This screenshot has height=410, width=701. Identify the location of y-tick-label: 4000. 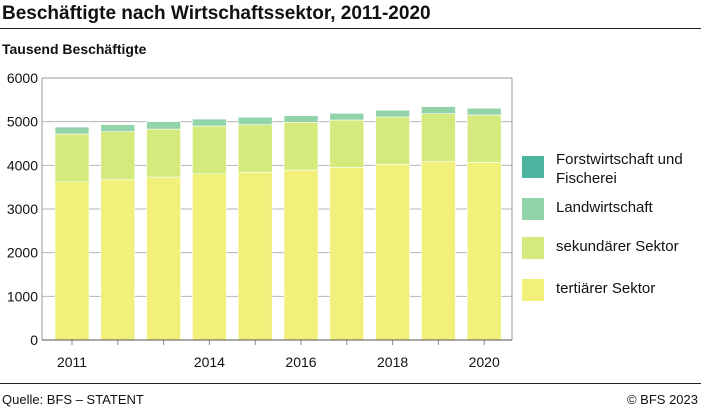
(22, 165).